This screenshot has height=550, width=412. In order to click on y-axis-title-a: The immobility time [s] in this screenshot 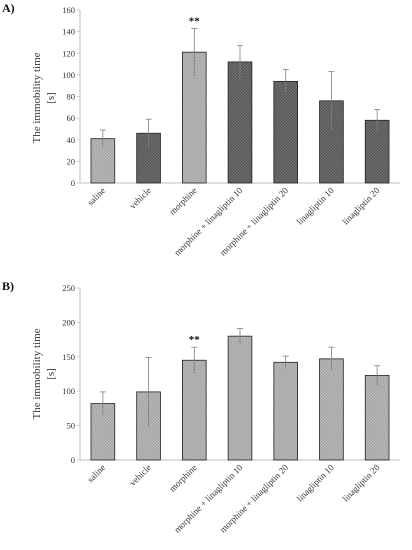, I will do `click(44, 97)`.